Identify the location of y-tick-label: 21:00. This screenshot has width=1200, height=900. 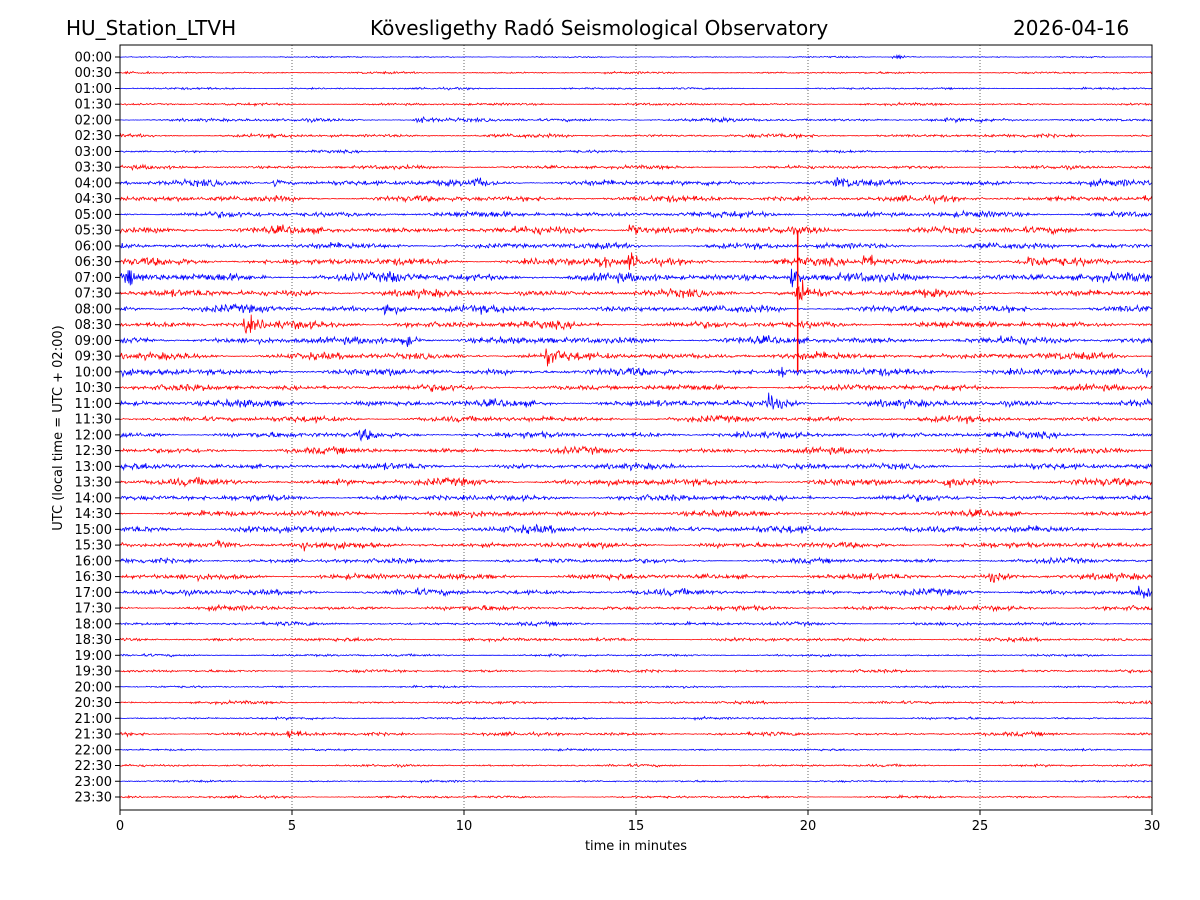
(93, 719).